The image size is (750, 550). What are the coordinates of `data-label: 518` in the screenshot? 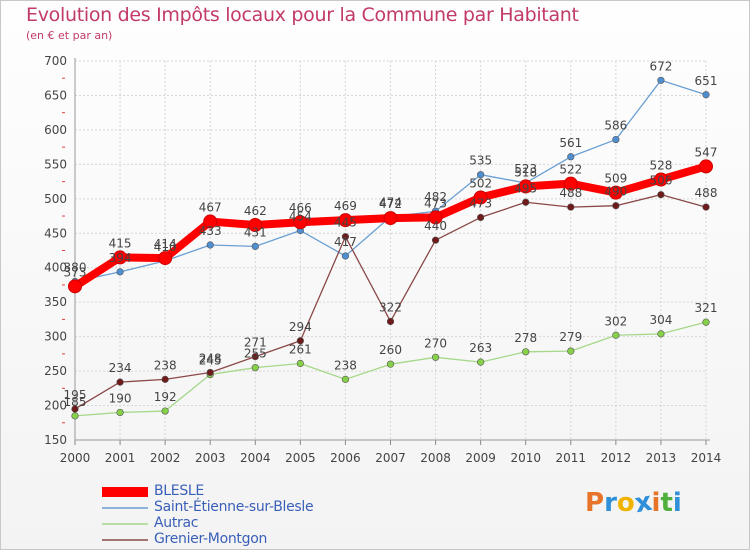 It's located at (525, 172).